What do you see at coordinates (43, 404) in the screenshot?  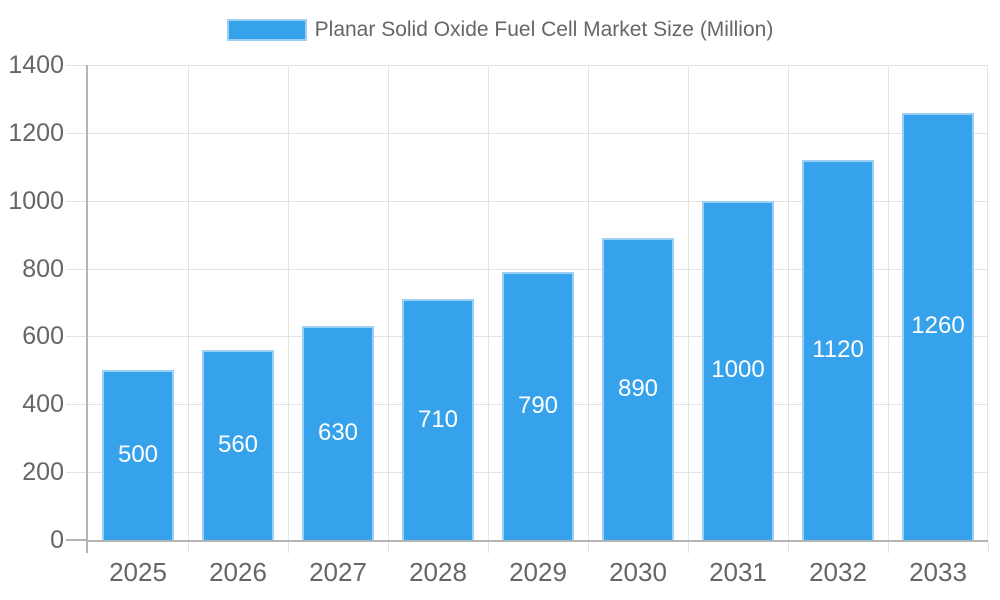 I see `y-axis-label: 400` at bounding box center [43, 404].